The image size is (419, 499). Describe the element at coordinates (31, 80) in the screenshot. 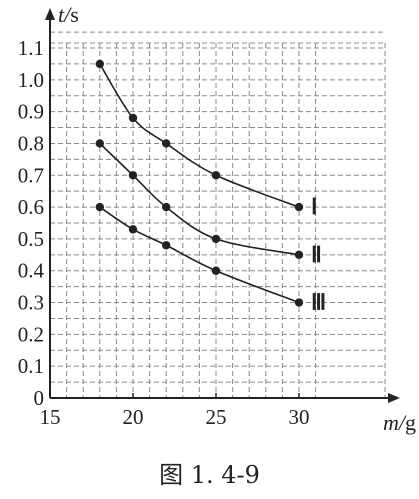

I see `y-tick-label: 1.0` at that location.